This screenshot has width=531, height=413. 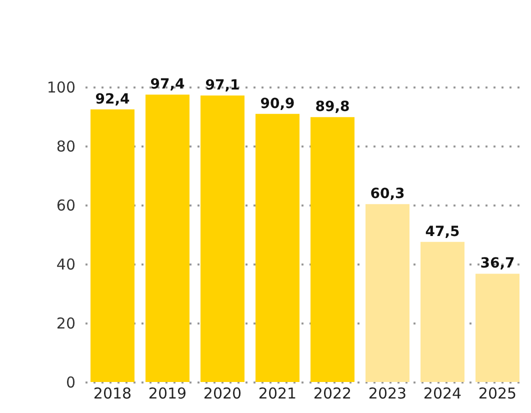 I want to click on x-tick-label: 2024, so click(x=442, y=393).